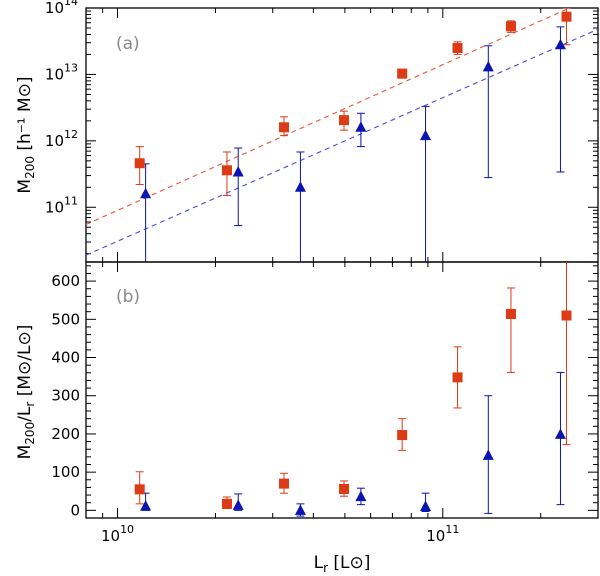 Image resolution: width=600 pixels, height=576 pixels. I want to click on tick-exponent: 12, so click(71, 134).